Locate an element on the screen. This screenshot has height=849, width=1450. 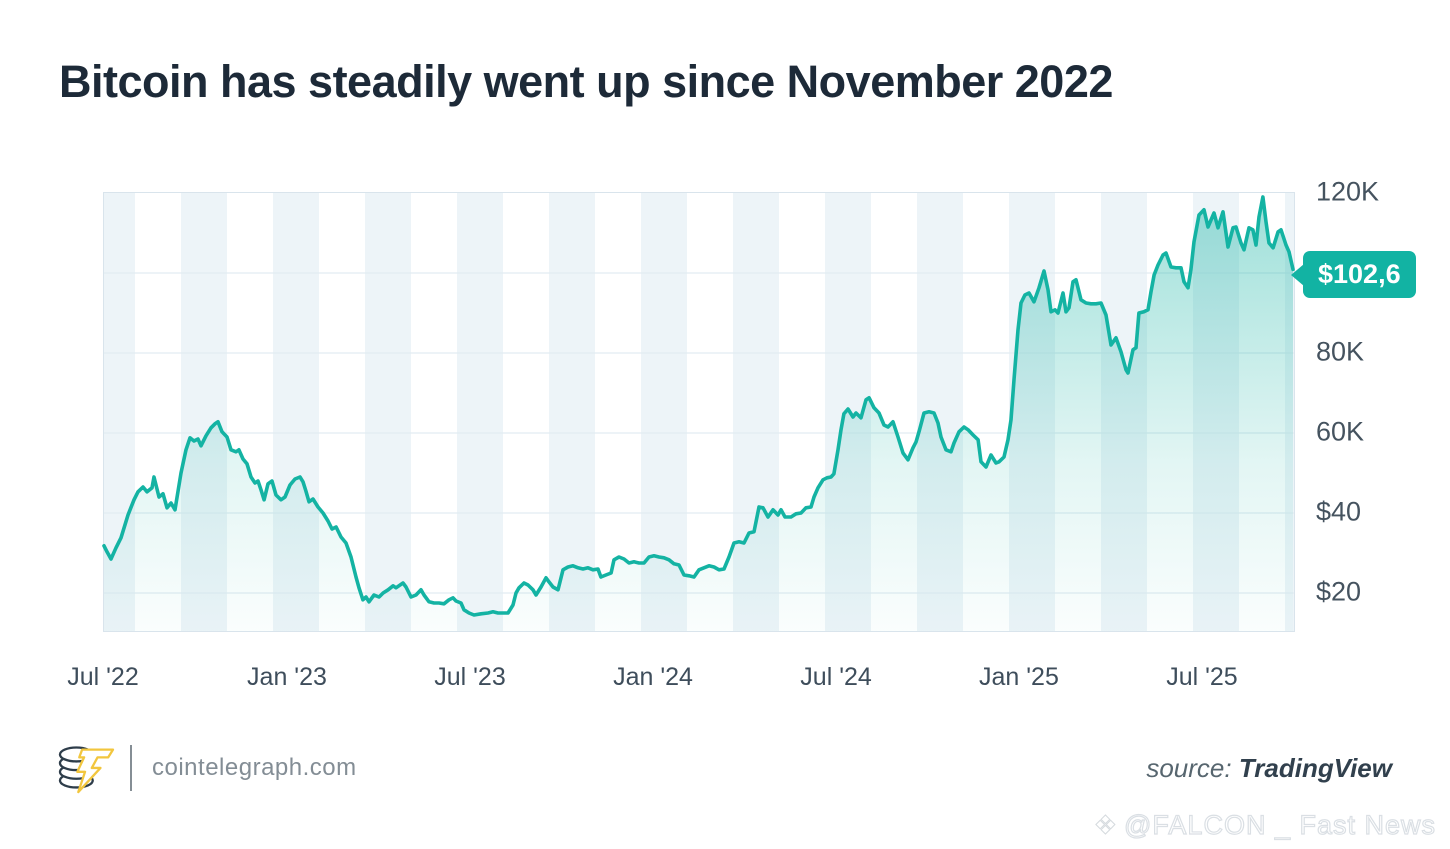
x-axis-label: Jan '23 is located at coordinates (287, 677).